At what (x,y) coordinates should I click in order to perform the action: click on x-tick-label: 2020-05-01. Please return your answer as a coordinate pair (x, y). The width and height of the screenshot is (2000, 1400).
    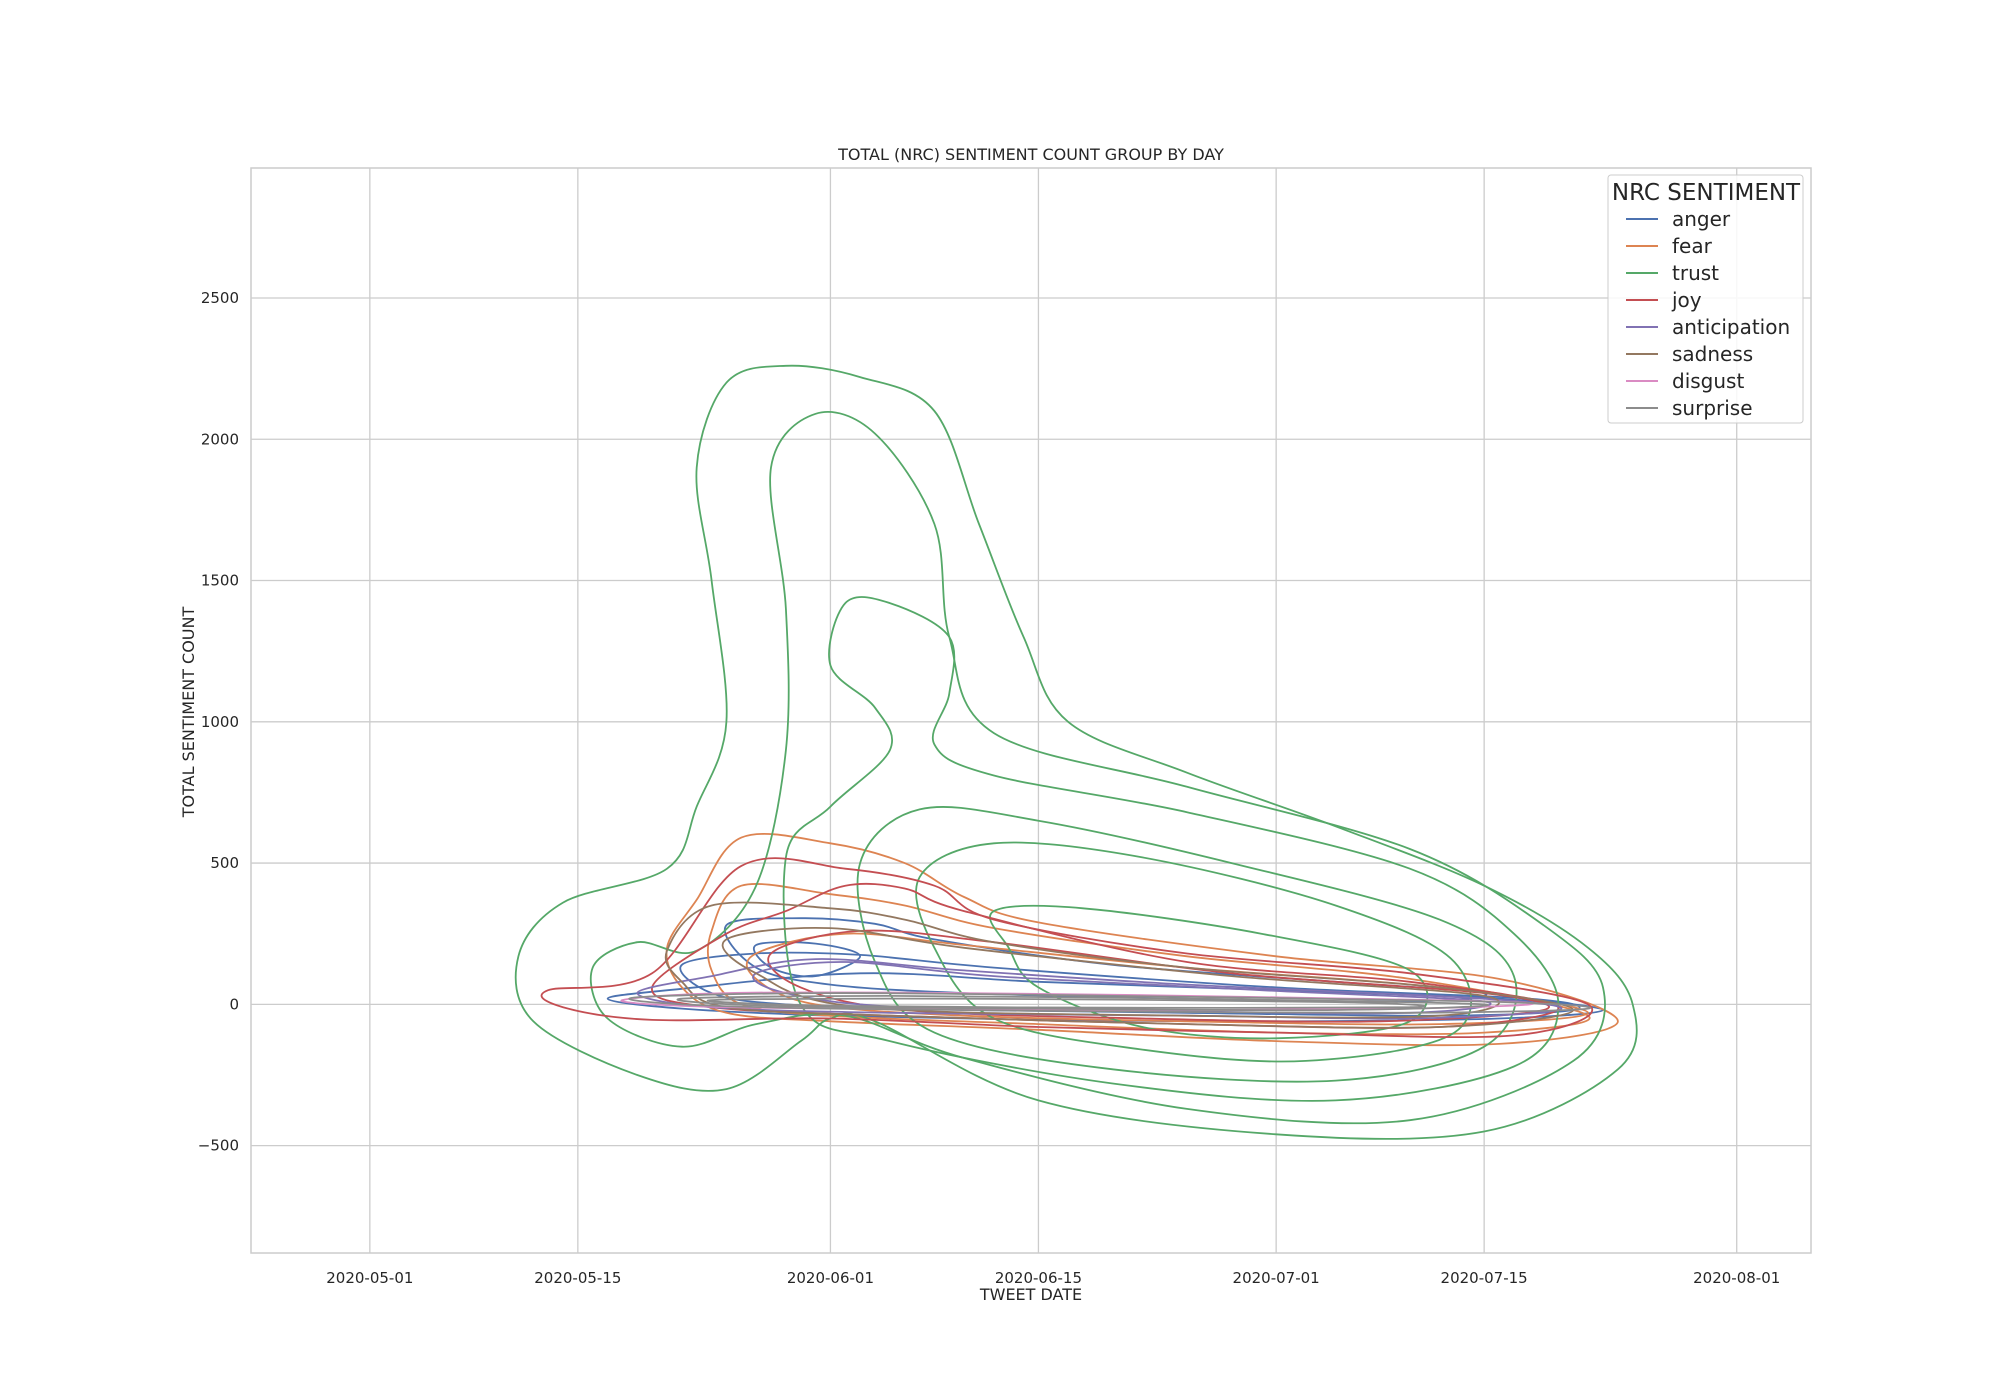
    Looking at the image, I should click on (369, 1278).